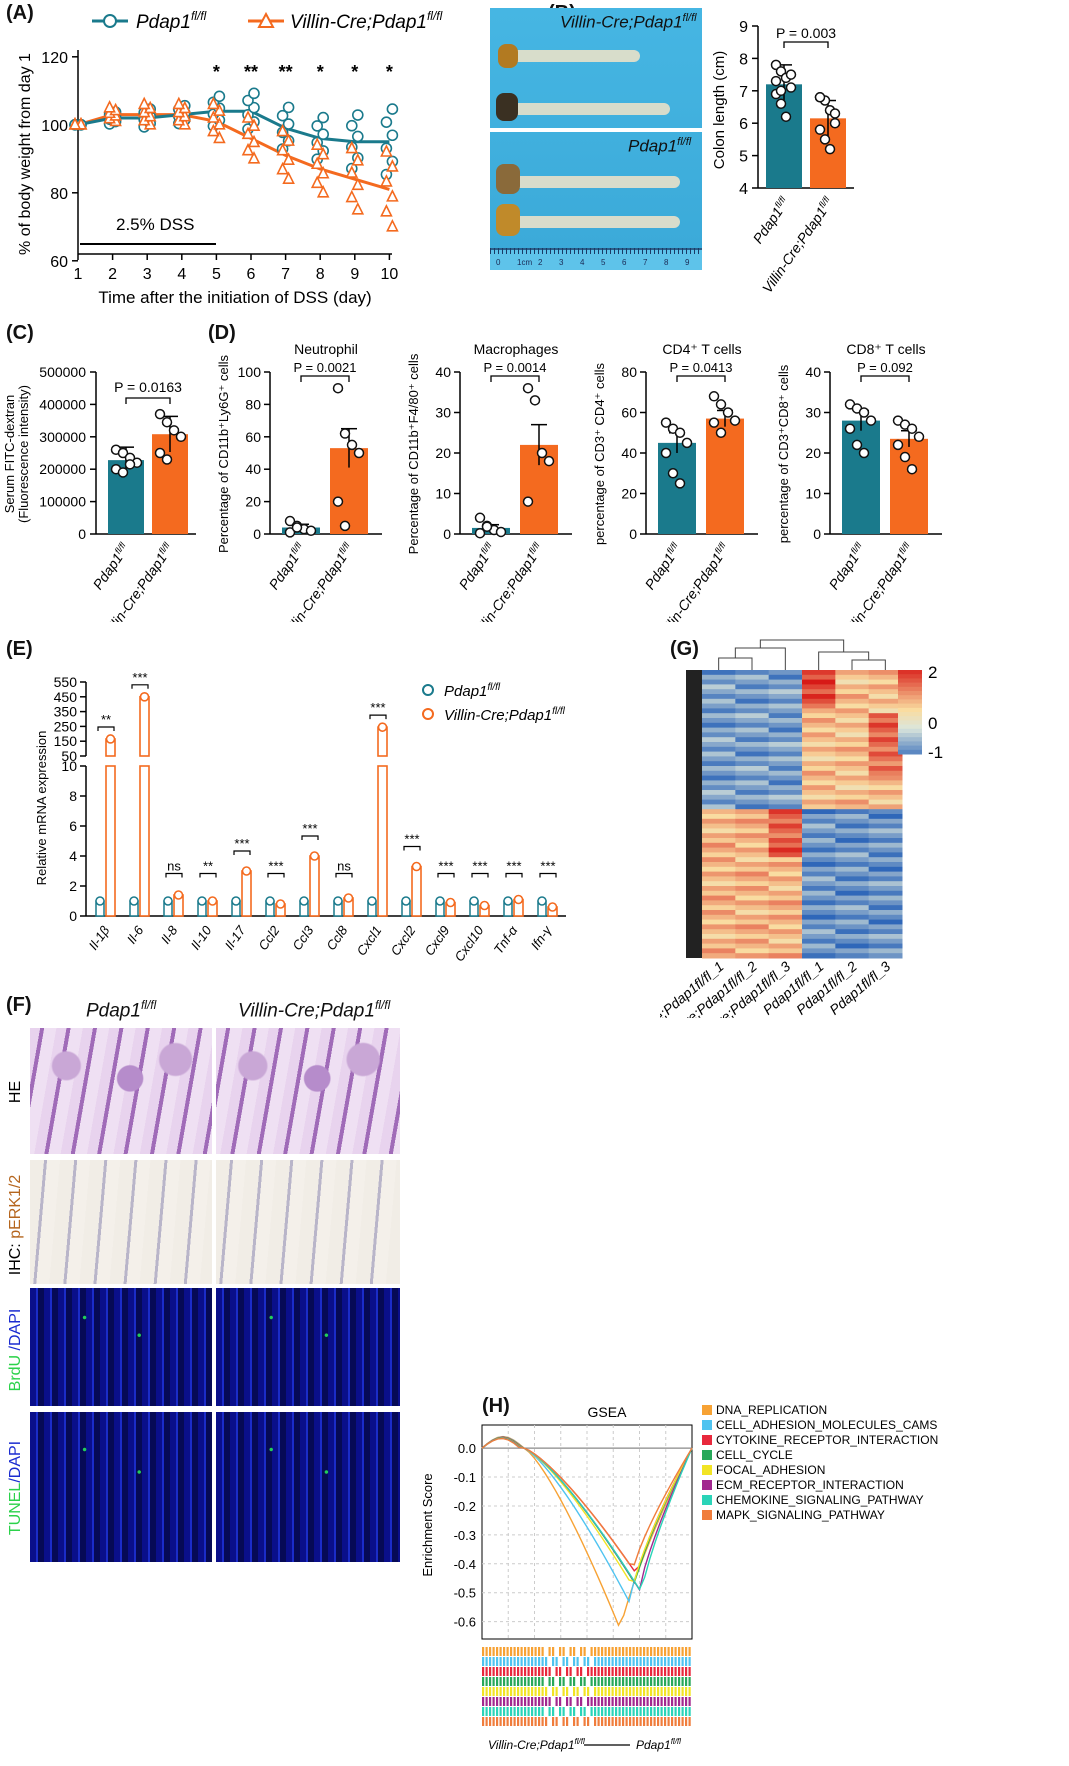 This screenshot has width=1069, height=1766. I want to click on h-legend-label: CYTOKINE_RECEPTOR_INTERACTION, so click(827, 1440).